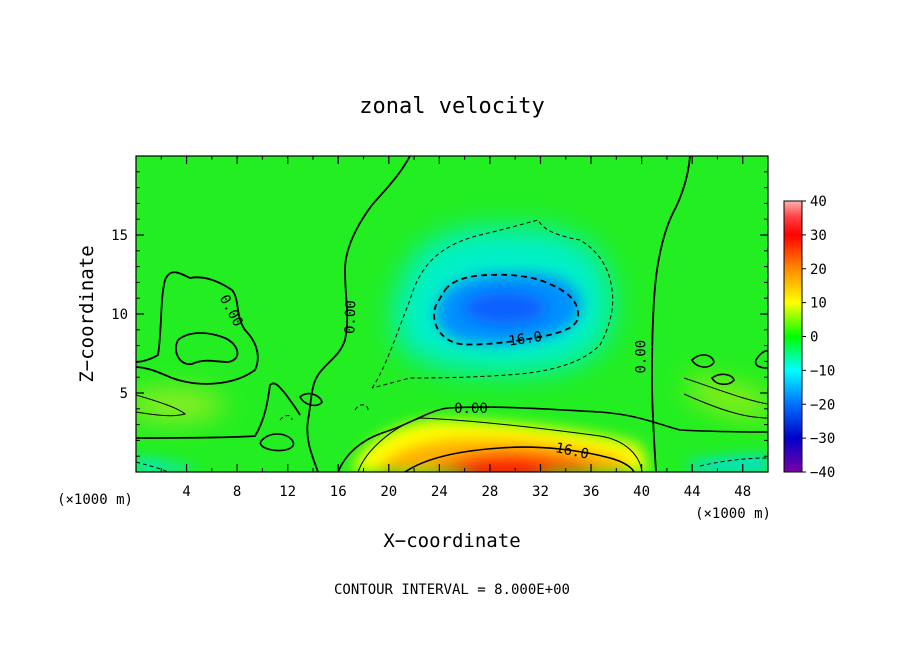 The height and width of the screenshot is (654, 904). I want to click on colorbar-tick-label: −10, so click(822, 371).